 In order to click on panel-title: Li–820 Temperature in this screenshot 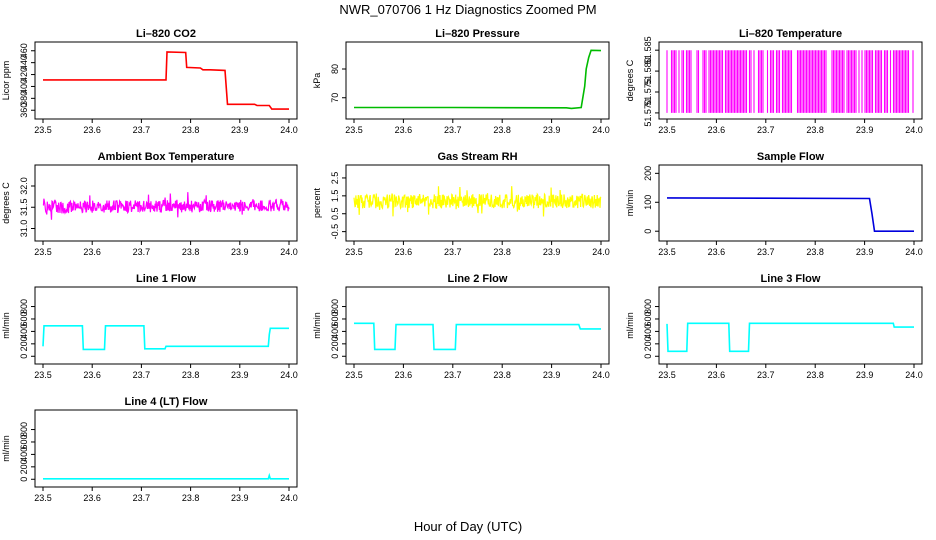, I will do `click(790, 34)`.